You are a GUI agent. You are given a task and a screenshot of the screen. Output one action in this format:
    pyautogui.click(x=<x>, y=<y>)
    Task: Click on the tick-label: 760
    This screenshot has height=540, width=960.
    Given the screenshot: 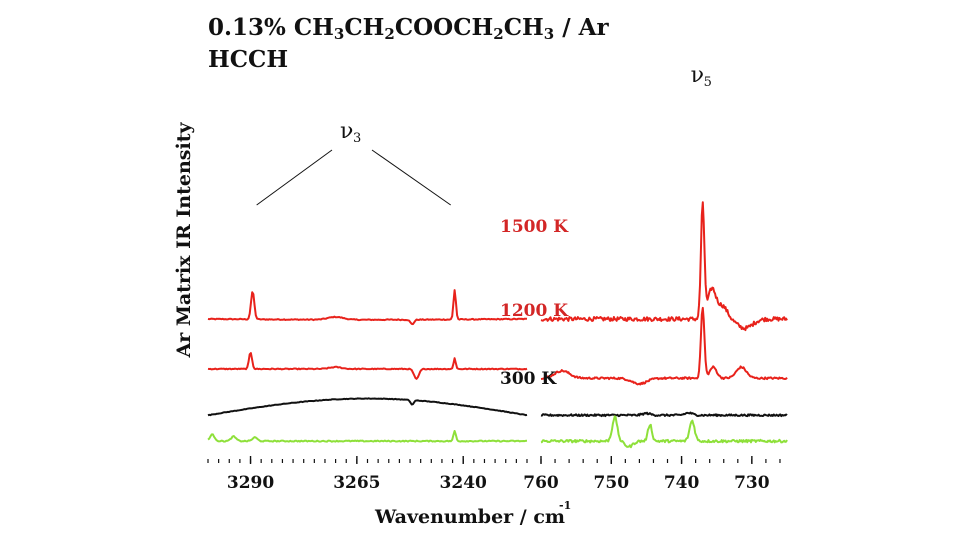 What is the action you would take?
    pyautogui.click(x=541, y=483)
    